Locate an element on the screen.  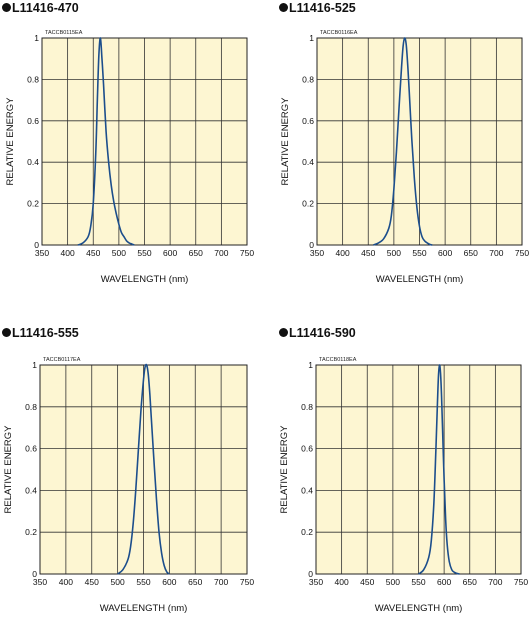
chart-title: L11416-555 is located at coordinates (40, 333).